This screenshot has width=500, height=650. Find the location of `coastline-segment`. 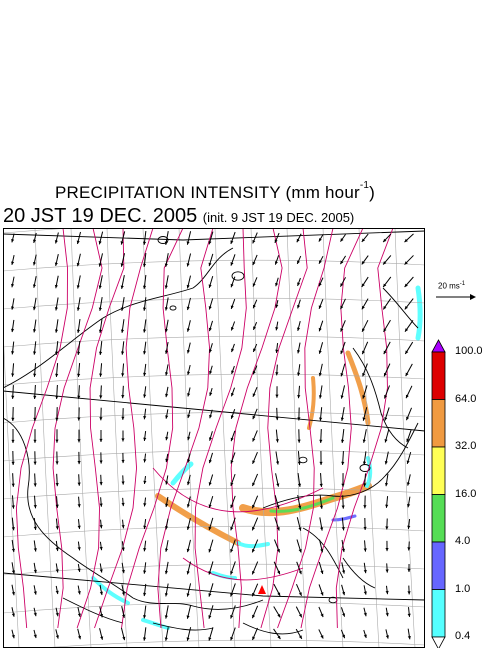

coastline-segment is located at coordinates (93, 610).